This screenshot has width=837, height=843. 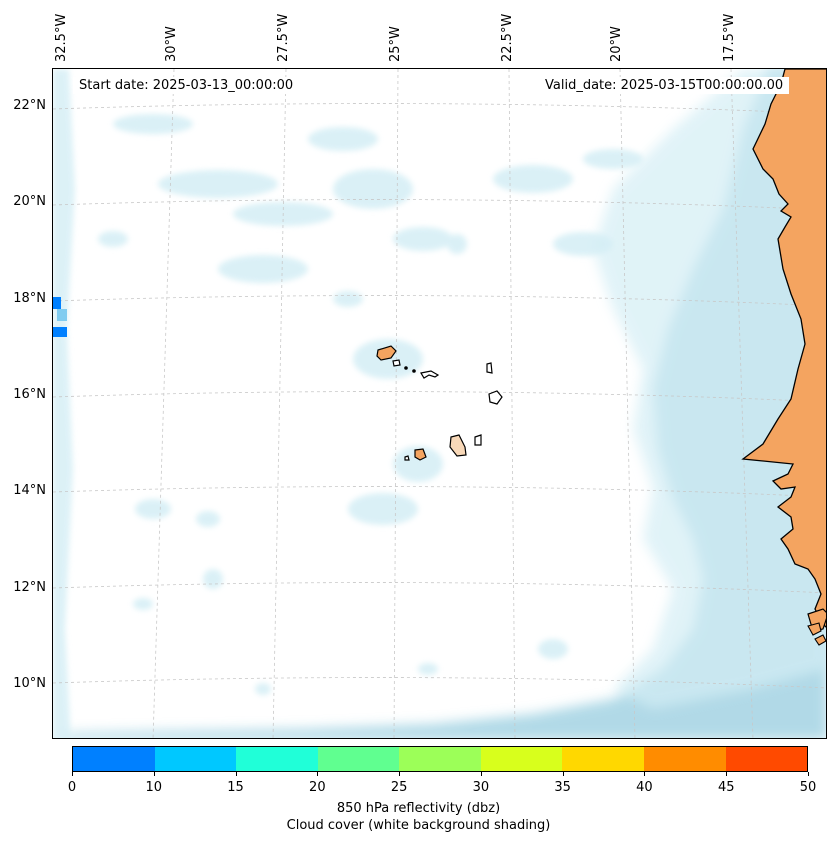 I want to click on lat-label-14n: 14°N, so click(x=29, y=490).